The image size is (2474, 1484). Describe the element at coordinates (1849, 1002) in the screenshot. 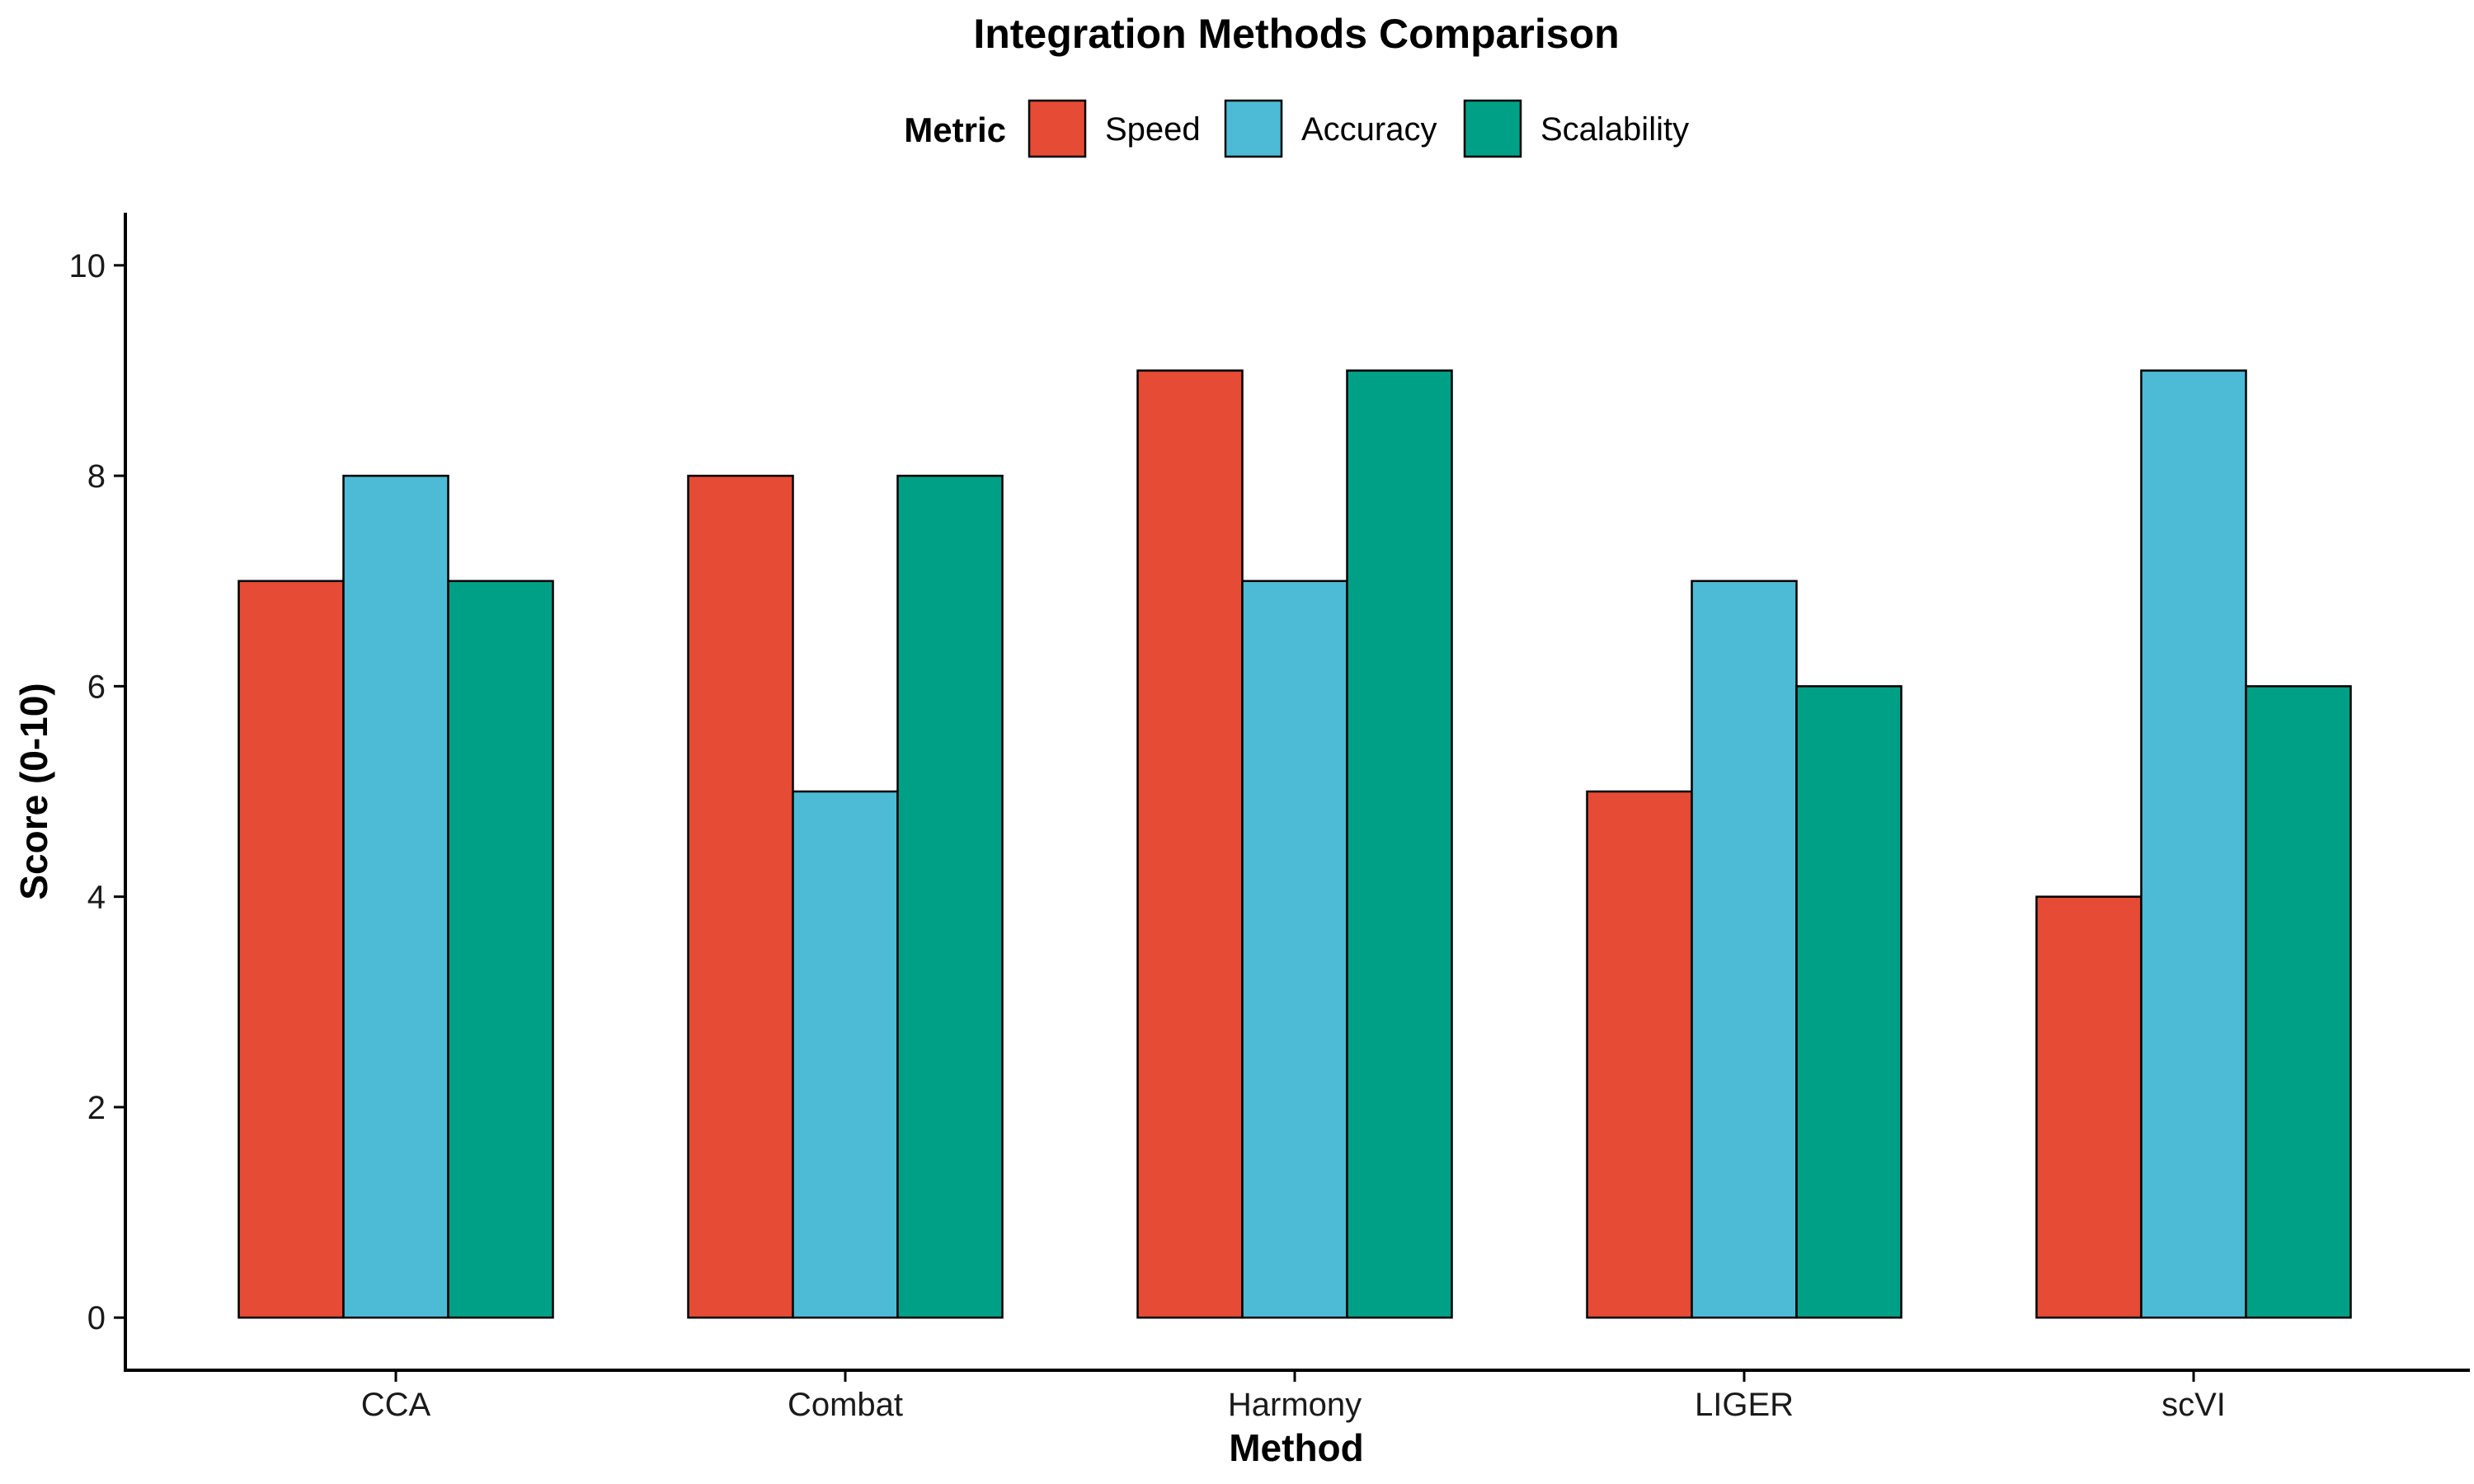

I see `bar-liger-scalability` at that location.